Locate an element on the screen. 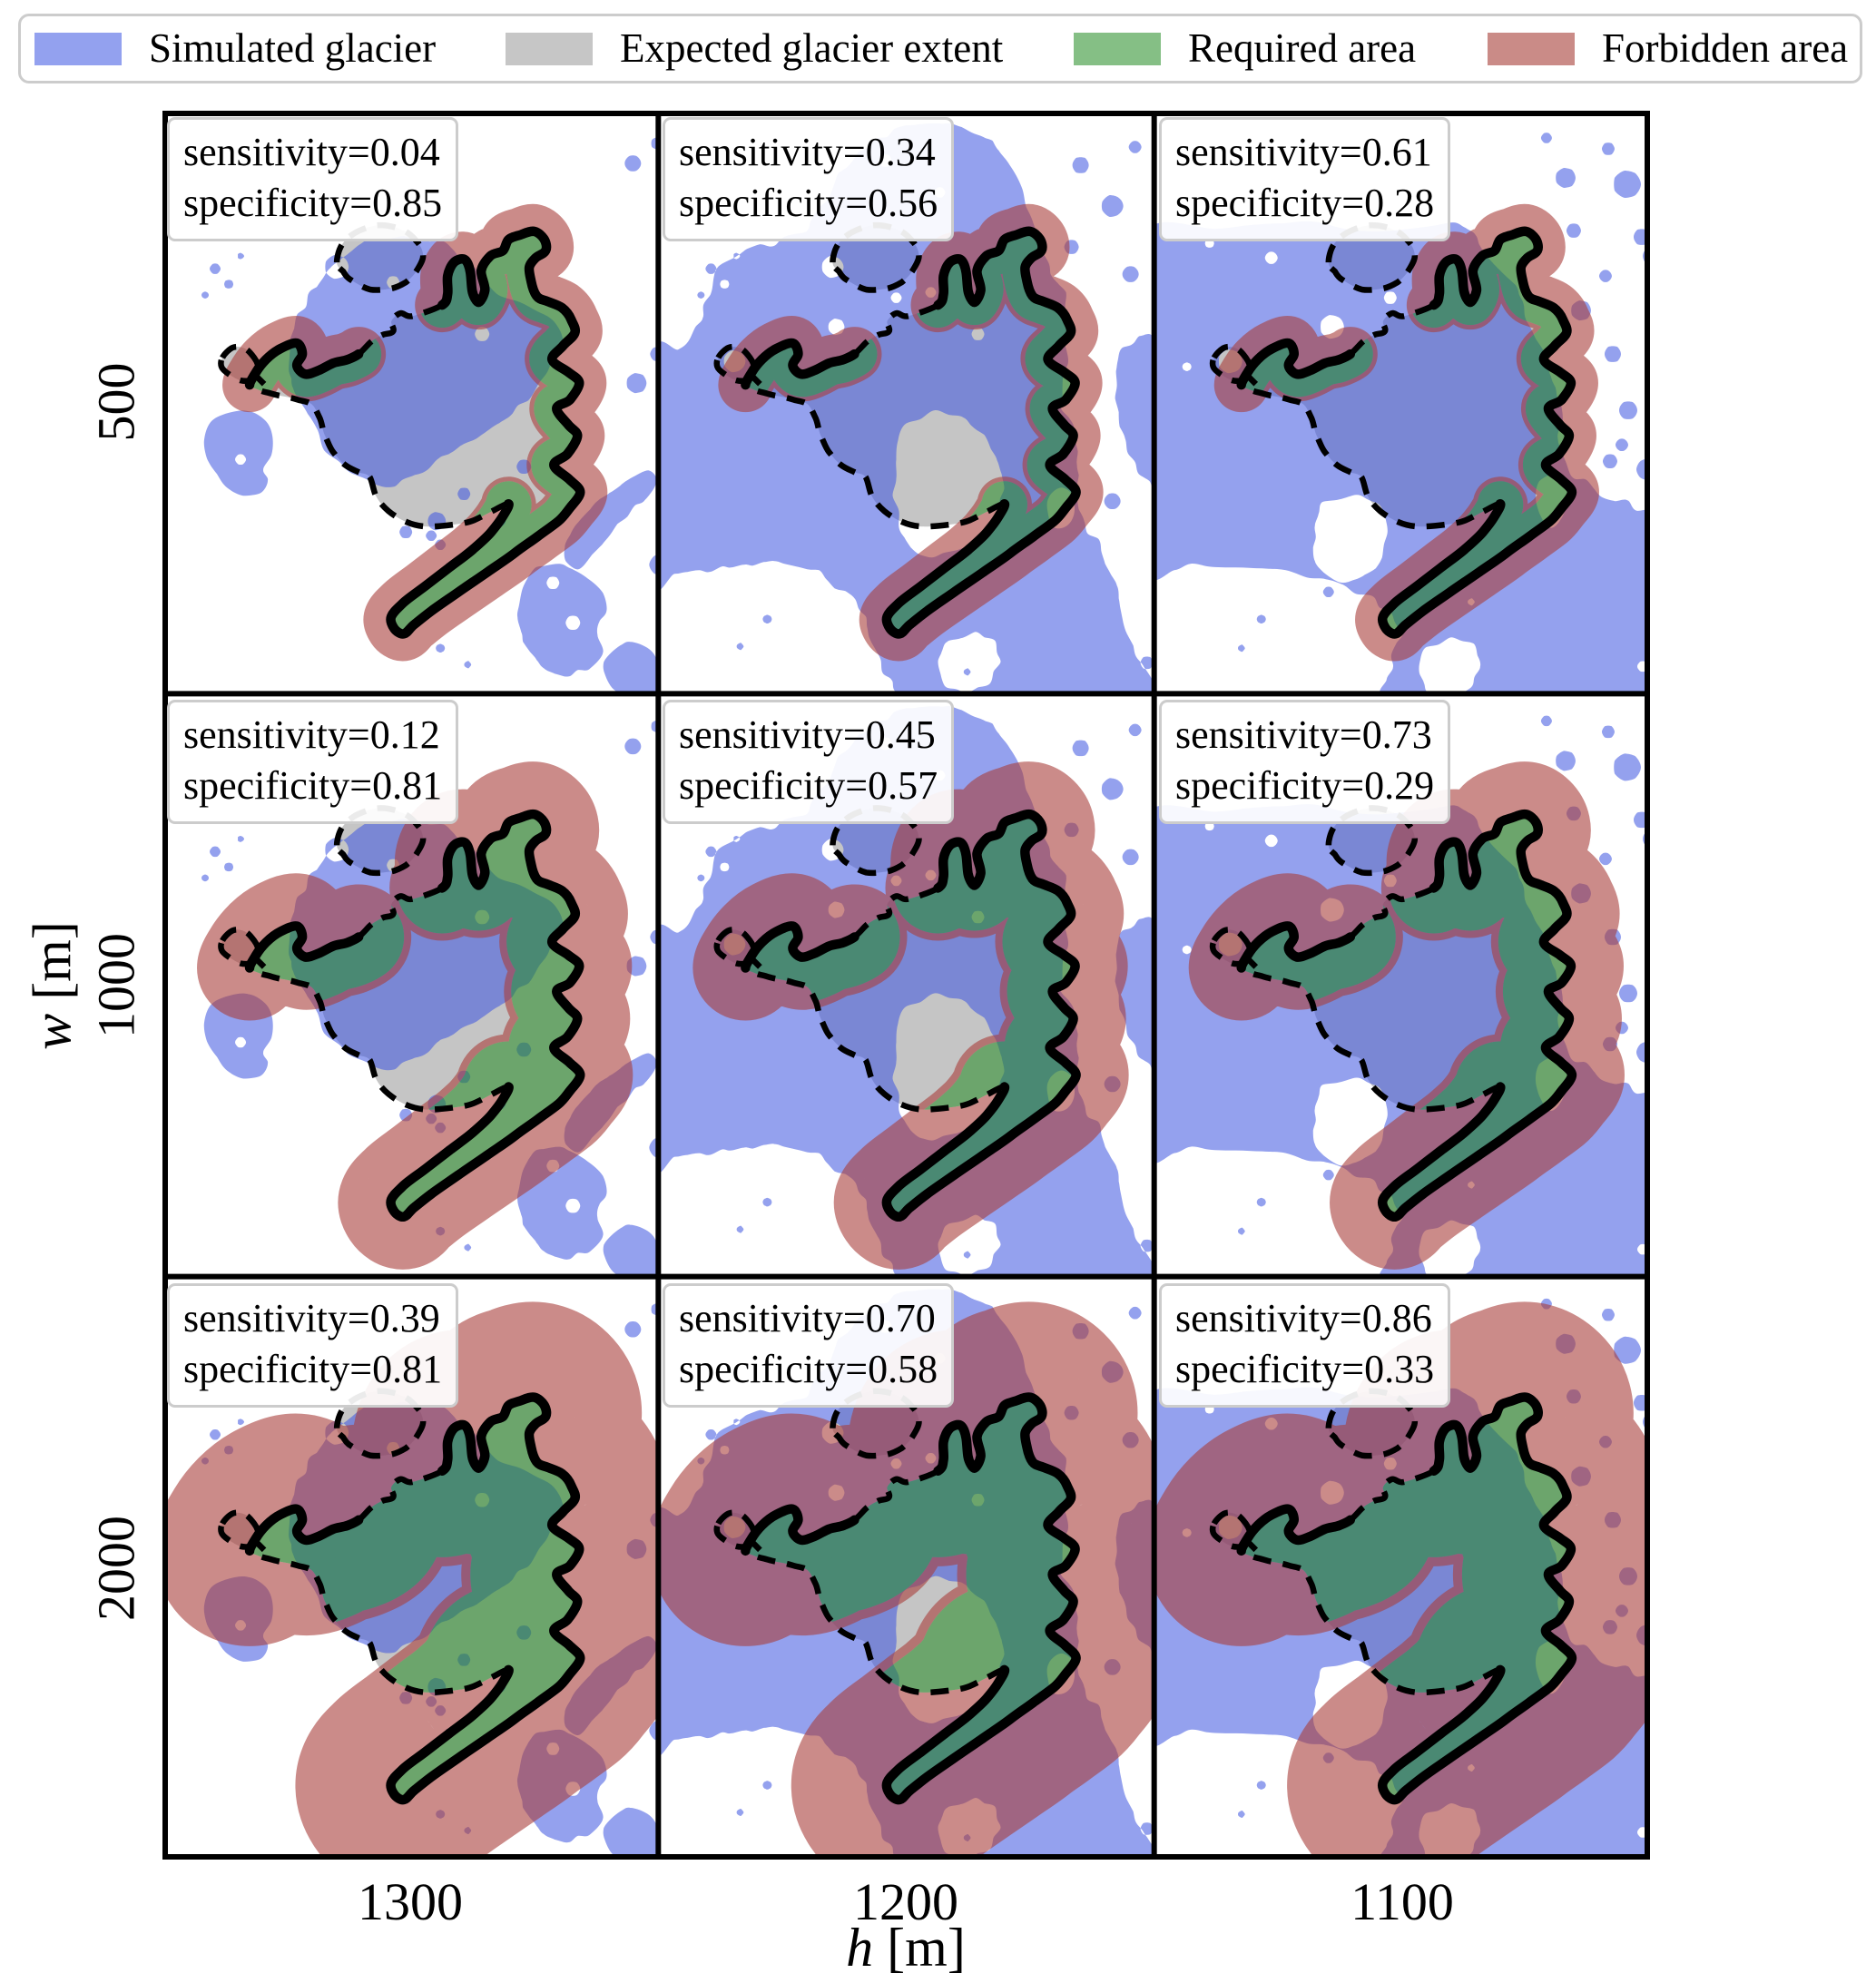  specificity-value: specificity=0.28 is located at coordinates (1305, 203).